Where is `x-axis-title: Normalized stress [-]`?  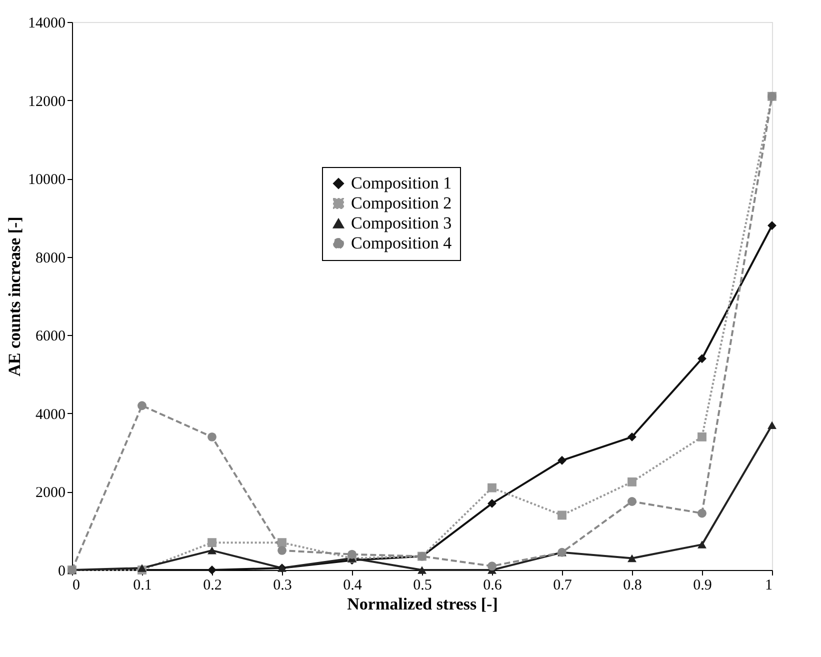
x-axis-title: Normalized stress [-] is located at coordinates (422, 604).